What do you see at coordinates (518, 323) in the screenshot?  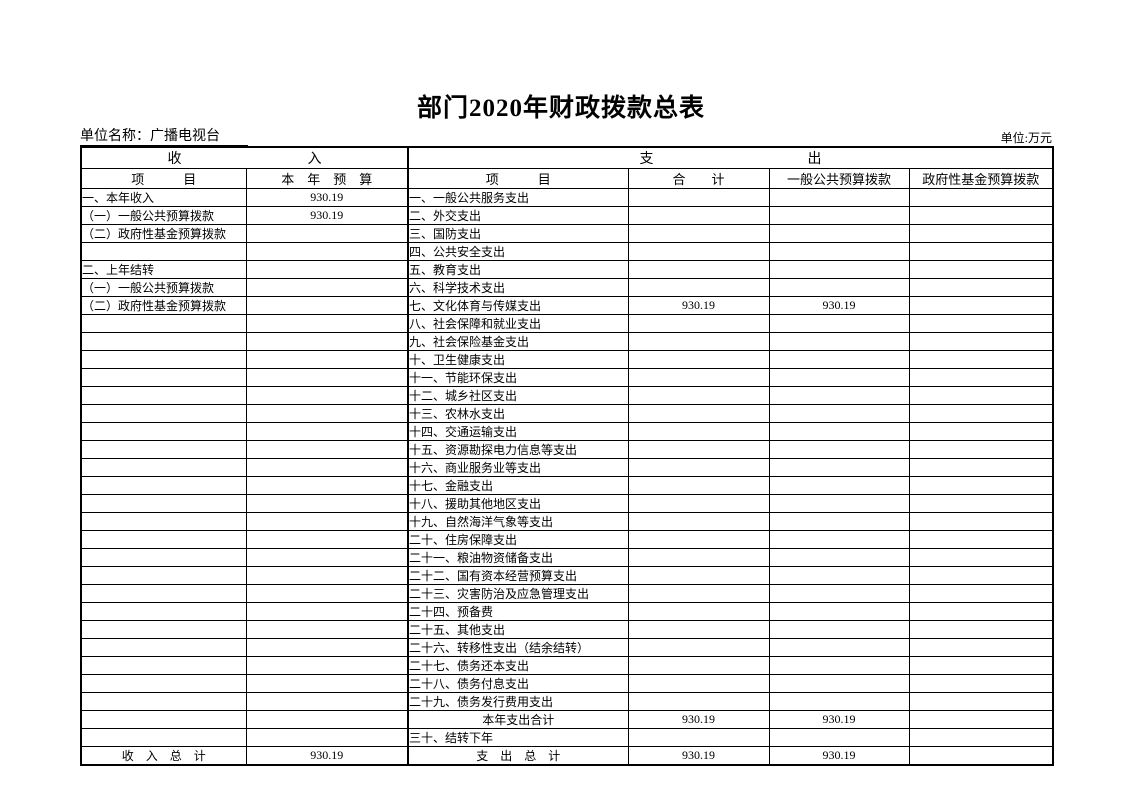 I see `expense-item-cell: 八、社会保障和就业支出` at bounding box center [518, 323].